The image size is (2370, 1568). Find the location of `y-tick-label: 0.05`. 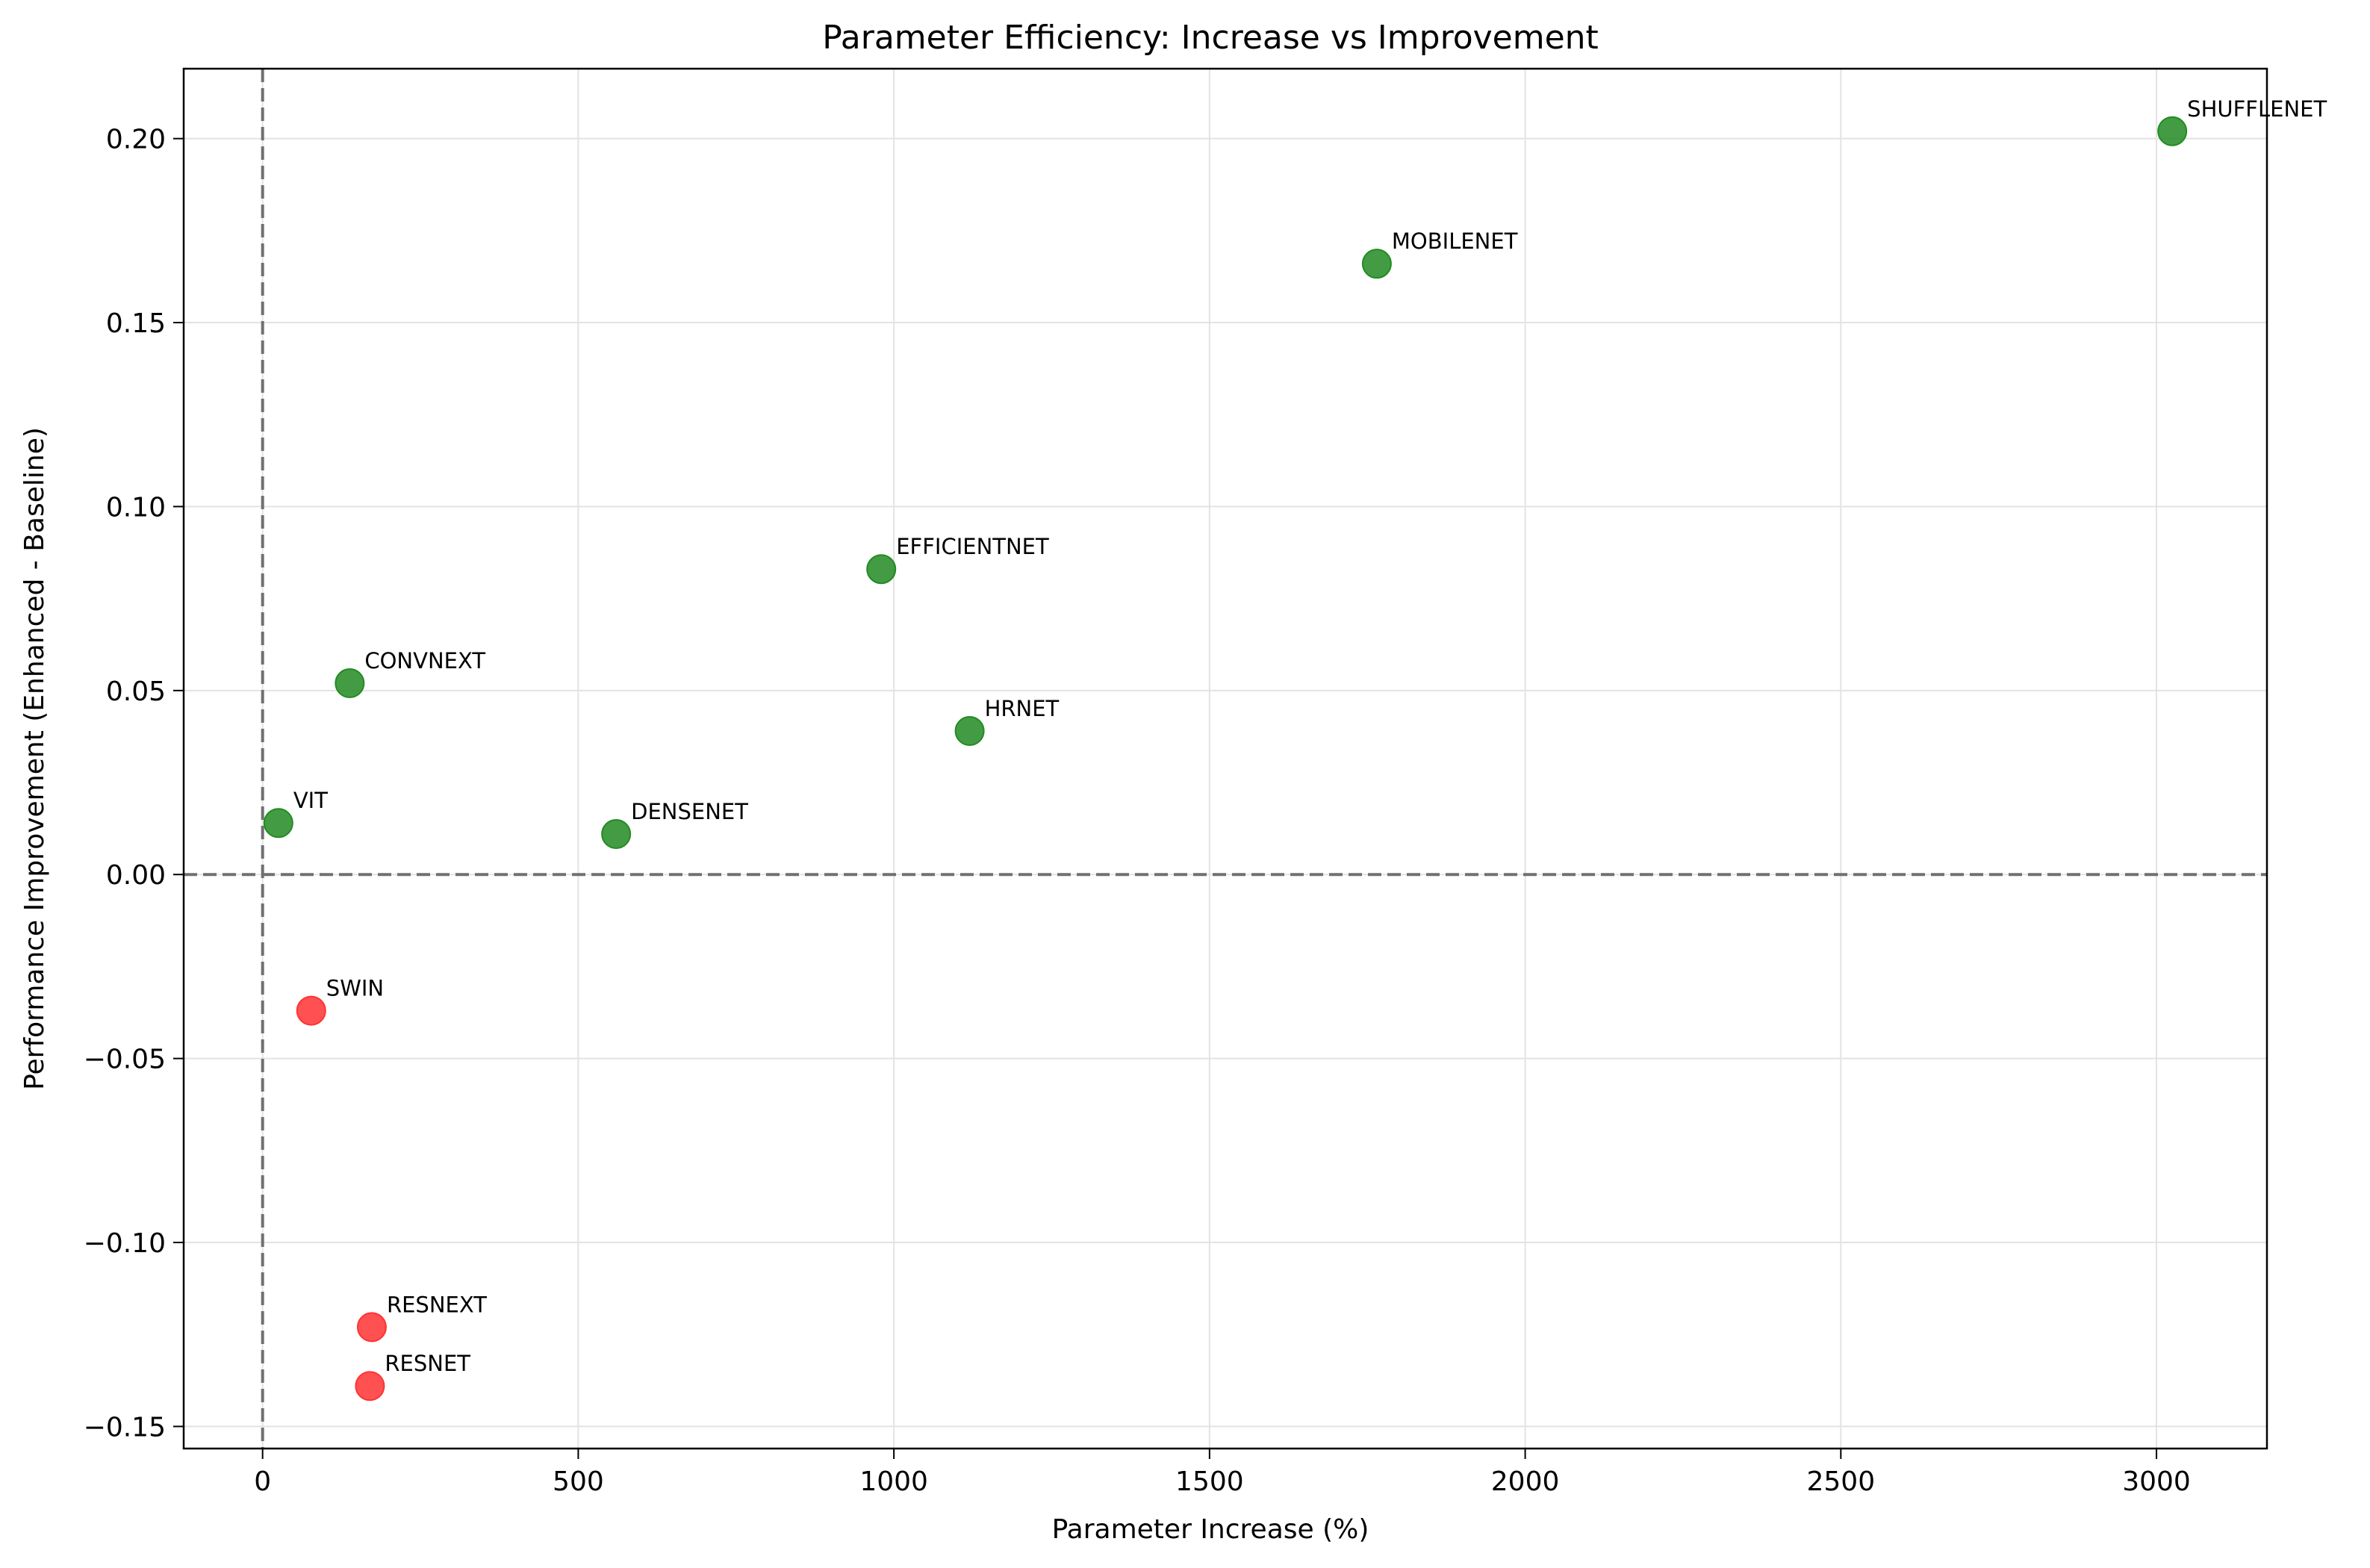

y-tick-label: 0.05 is located at coordinates (136, 691).